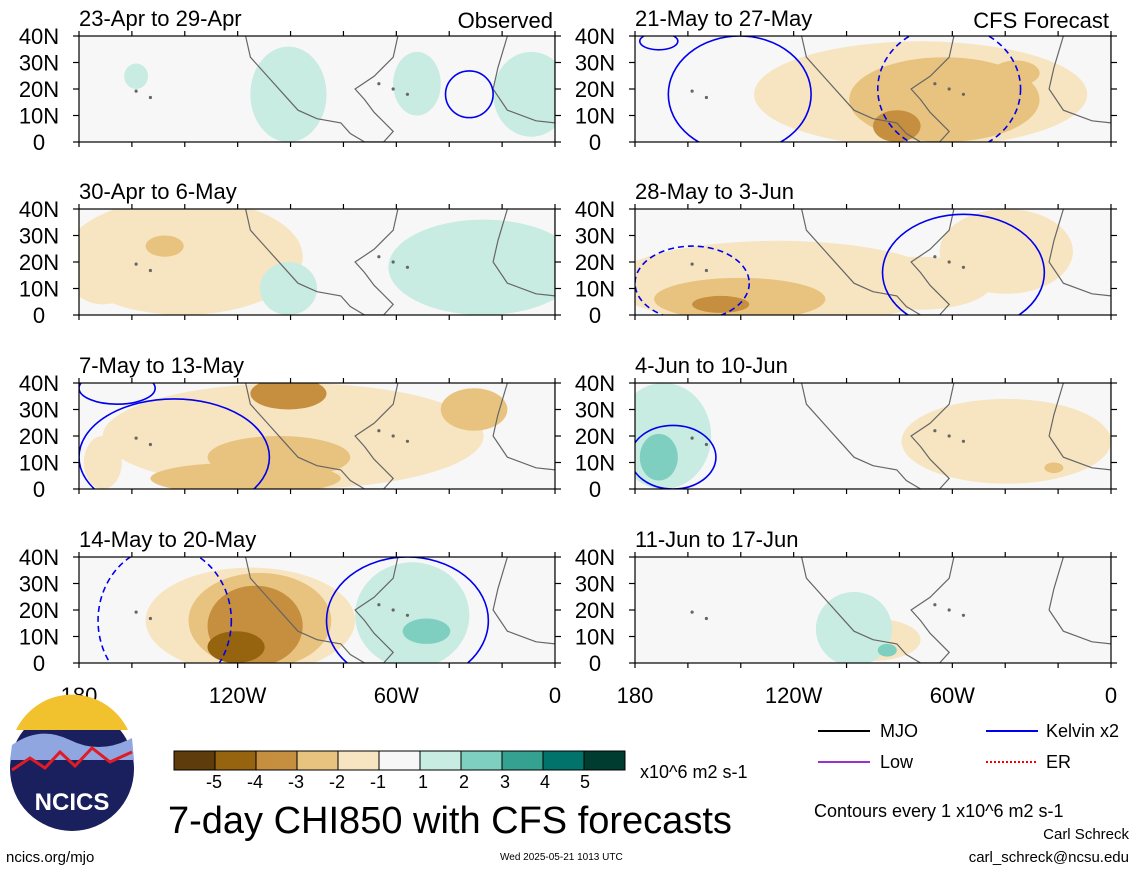  I want to click on colorbar-tick-label: -1, so click(378, 782).